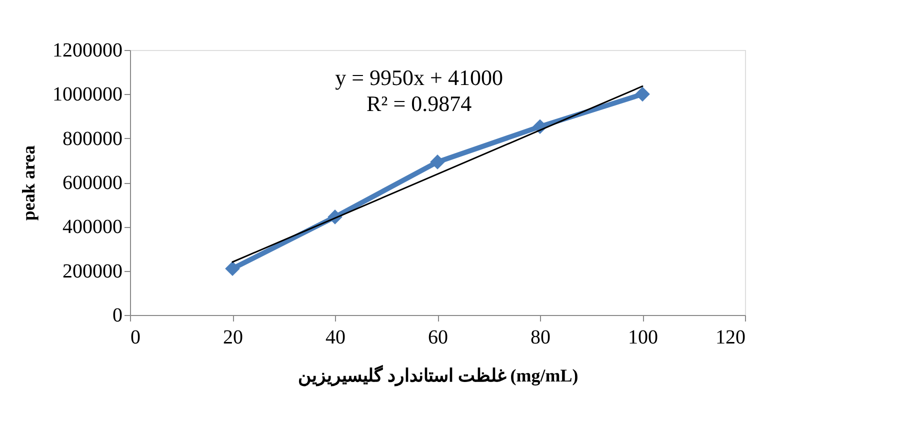 This screenshot has width=899, height=437. I want to click on y-tick-label: 400000, so click(92, 227).